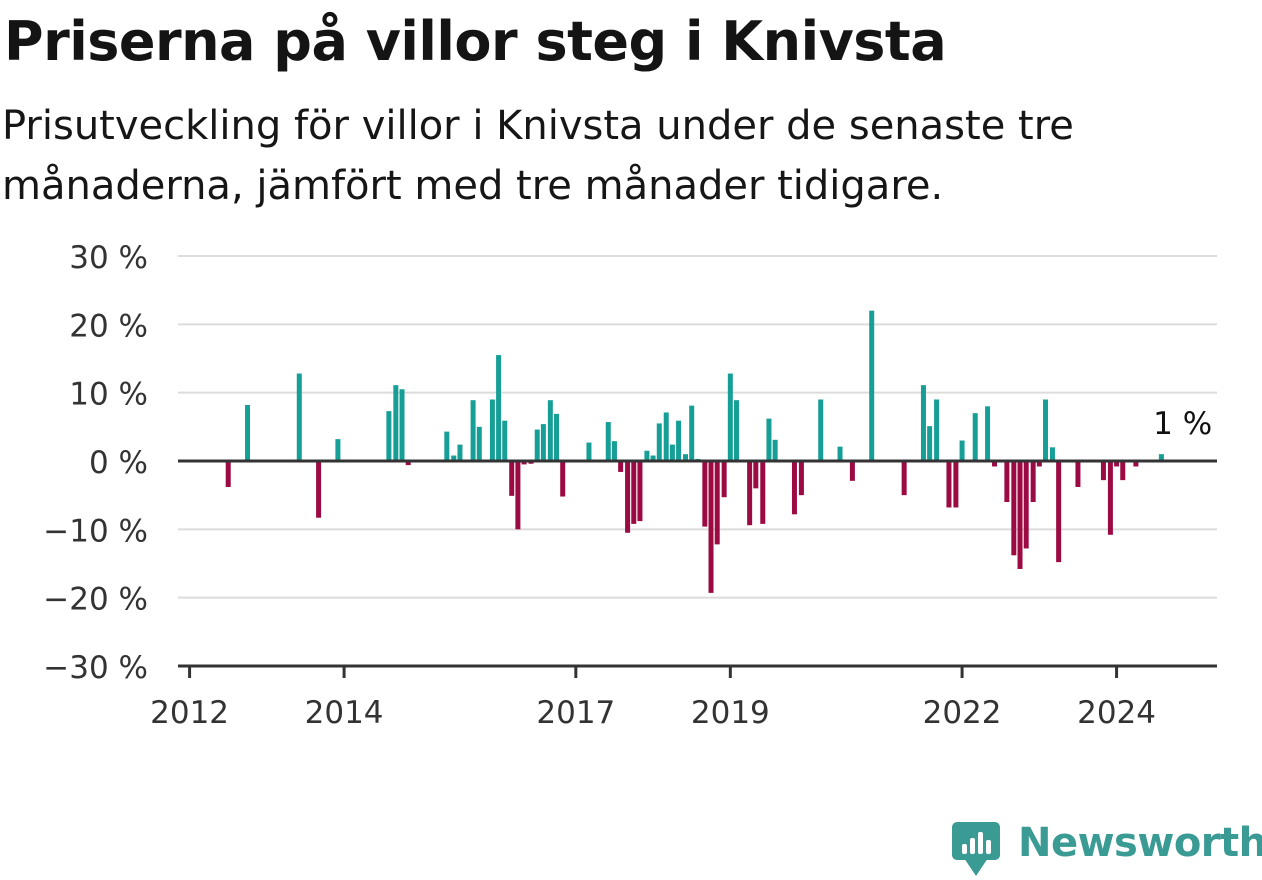 Image resolution: width=1262 pixels, height=880 pixels. What do you see at coordinates (95, 600) in the screenshot?
I see `y-tick-label: −20 %` at bounding box center [95, 600].